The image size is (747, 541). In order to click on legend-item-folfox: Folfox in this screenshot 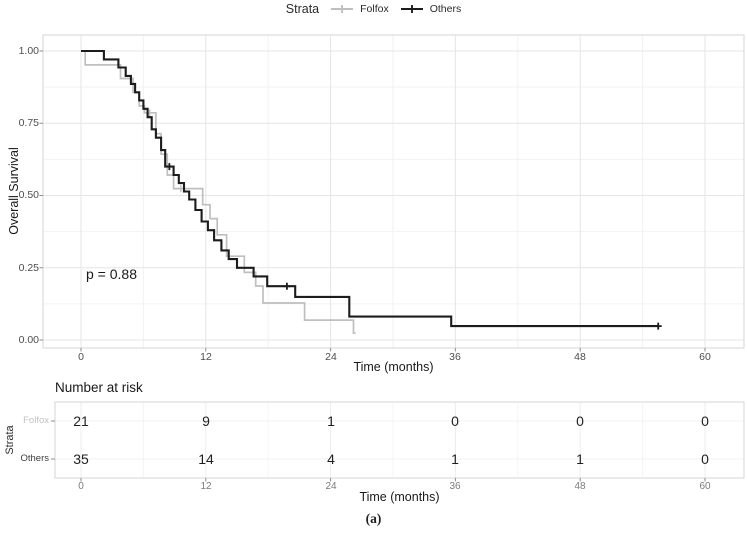, I will do `click(359, 9)`.